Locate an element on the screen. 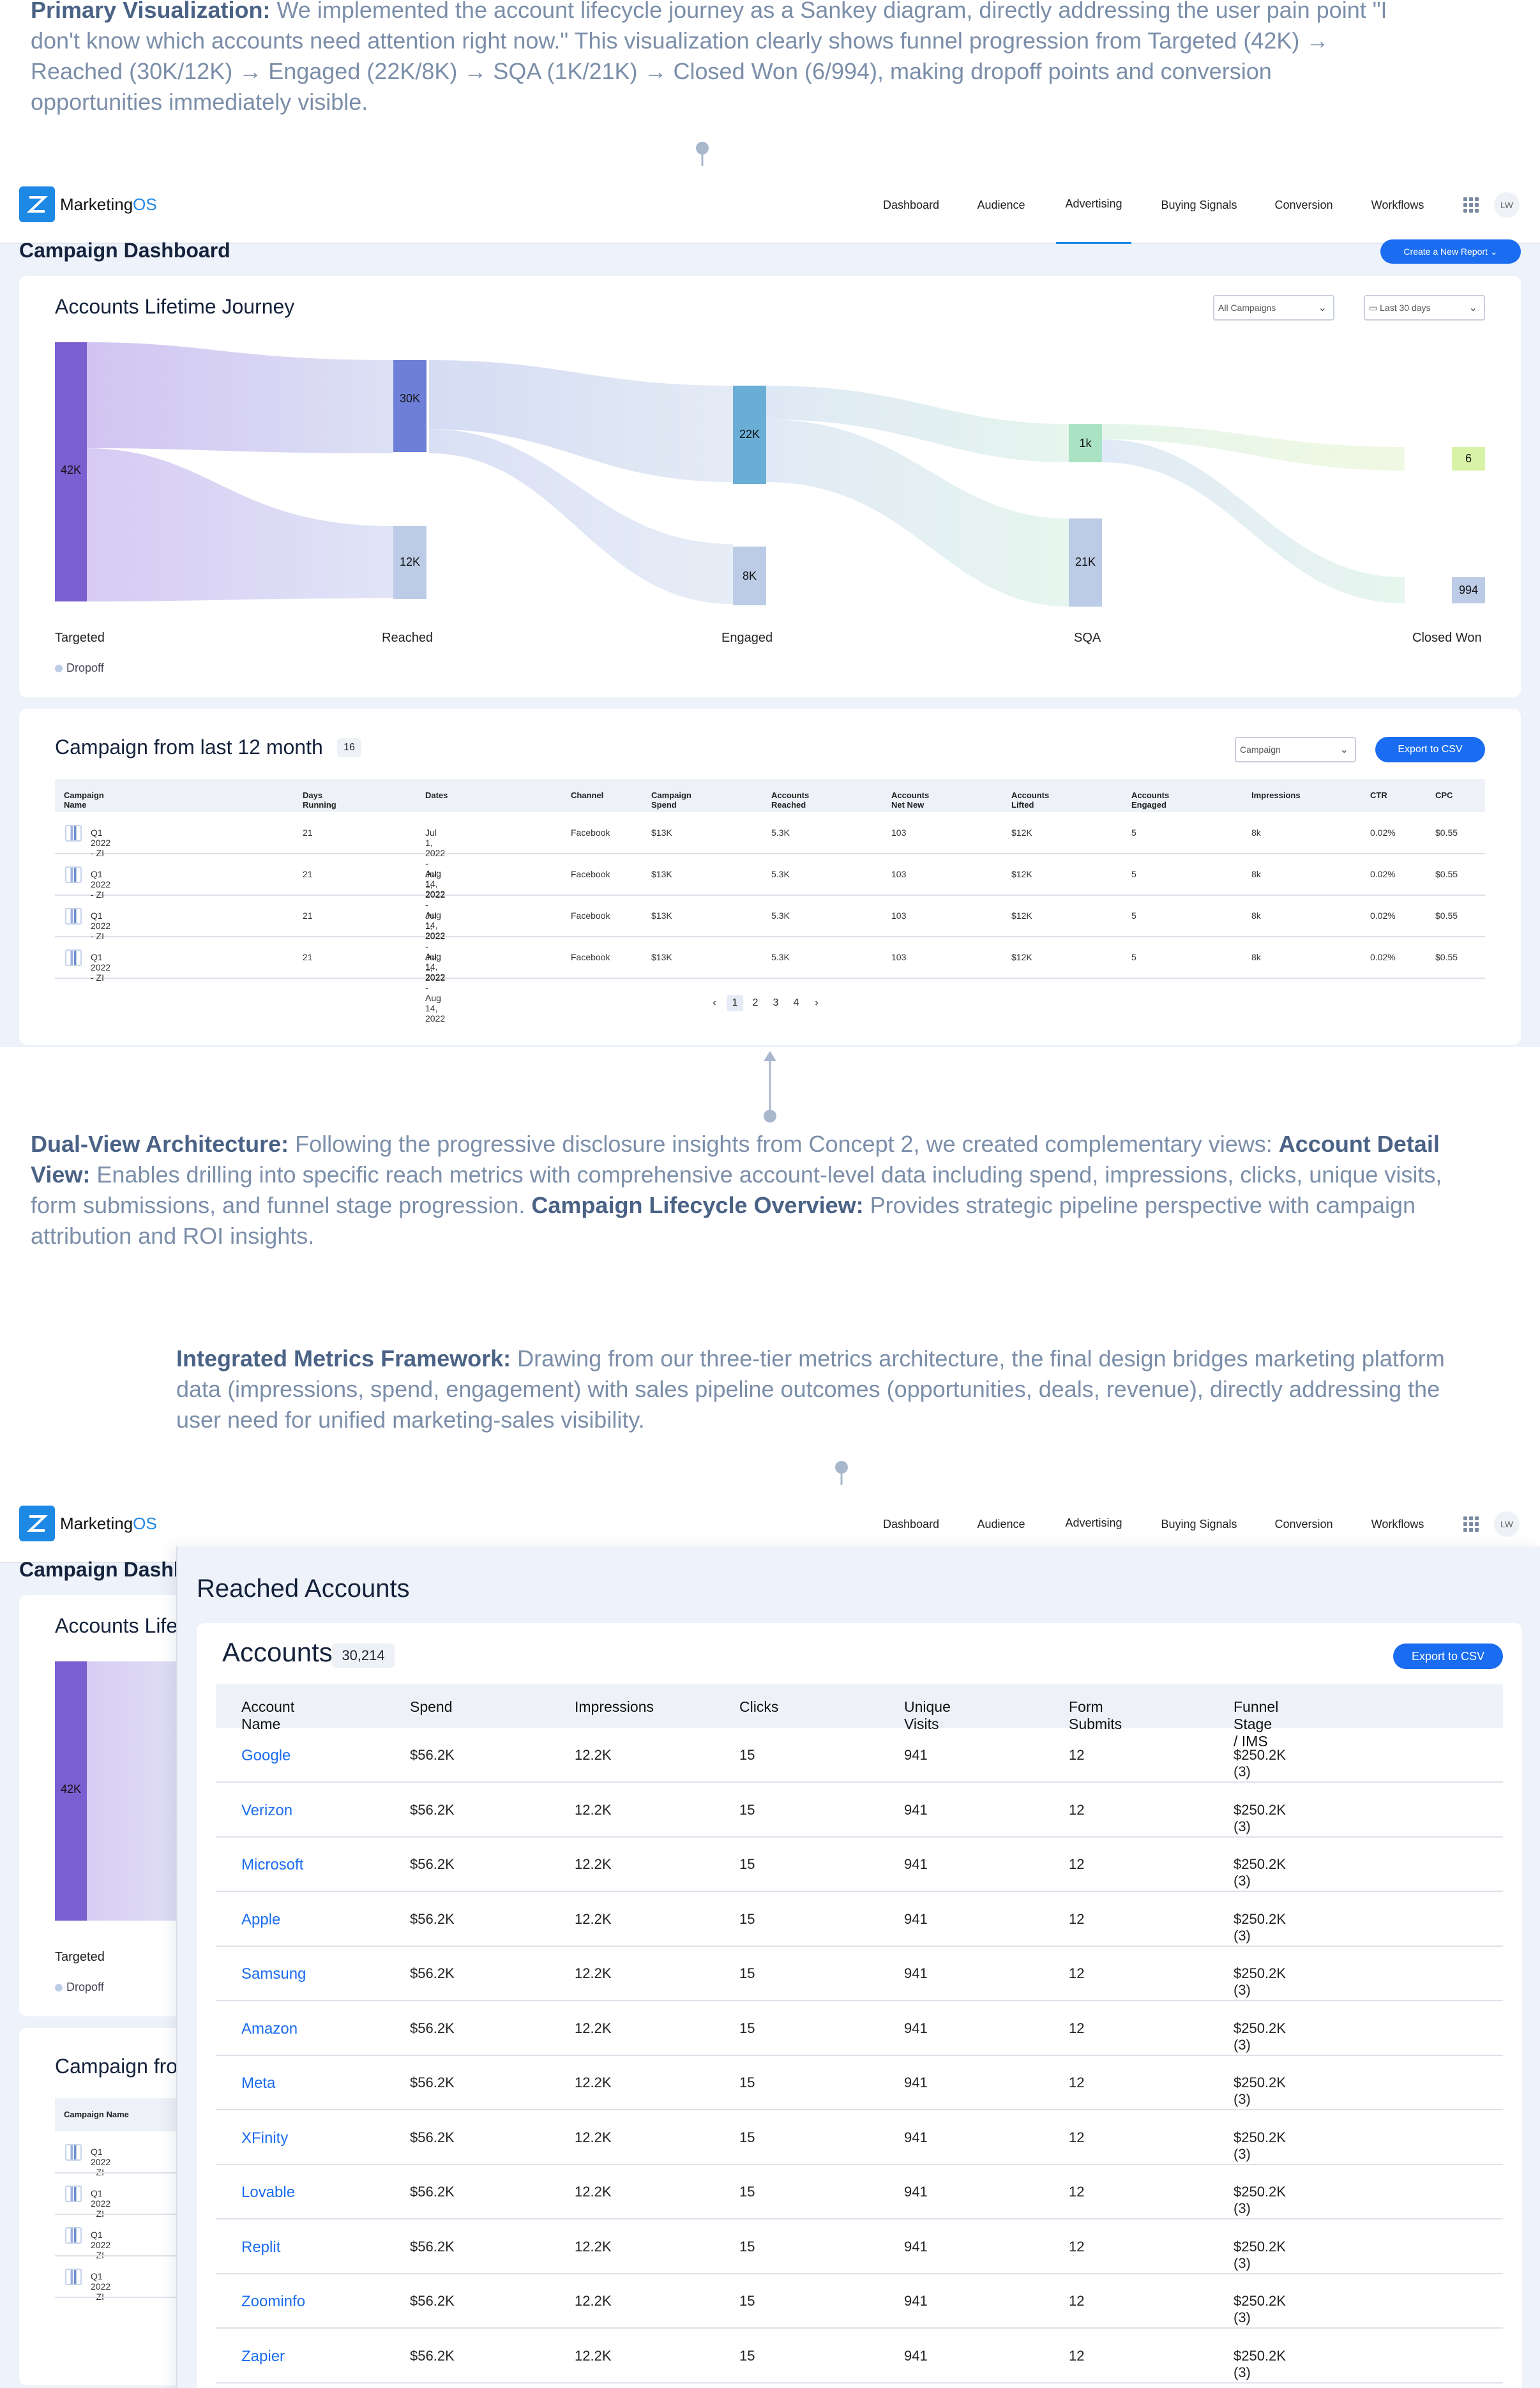  background-column-header: Campaign Name is located at coordinates (96, 2115).